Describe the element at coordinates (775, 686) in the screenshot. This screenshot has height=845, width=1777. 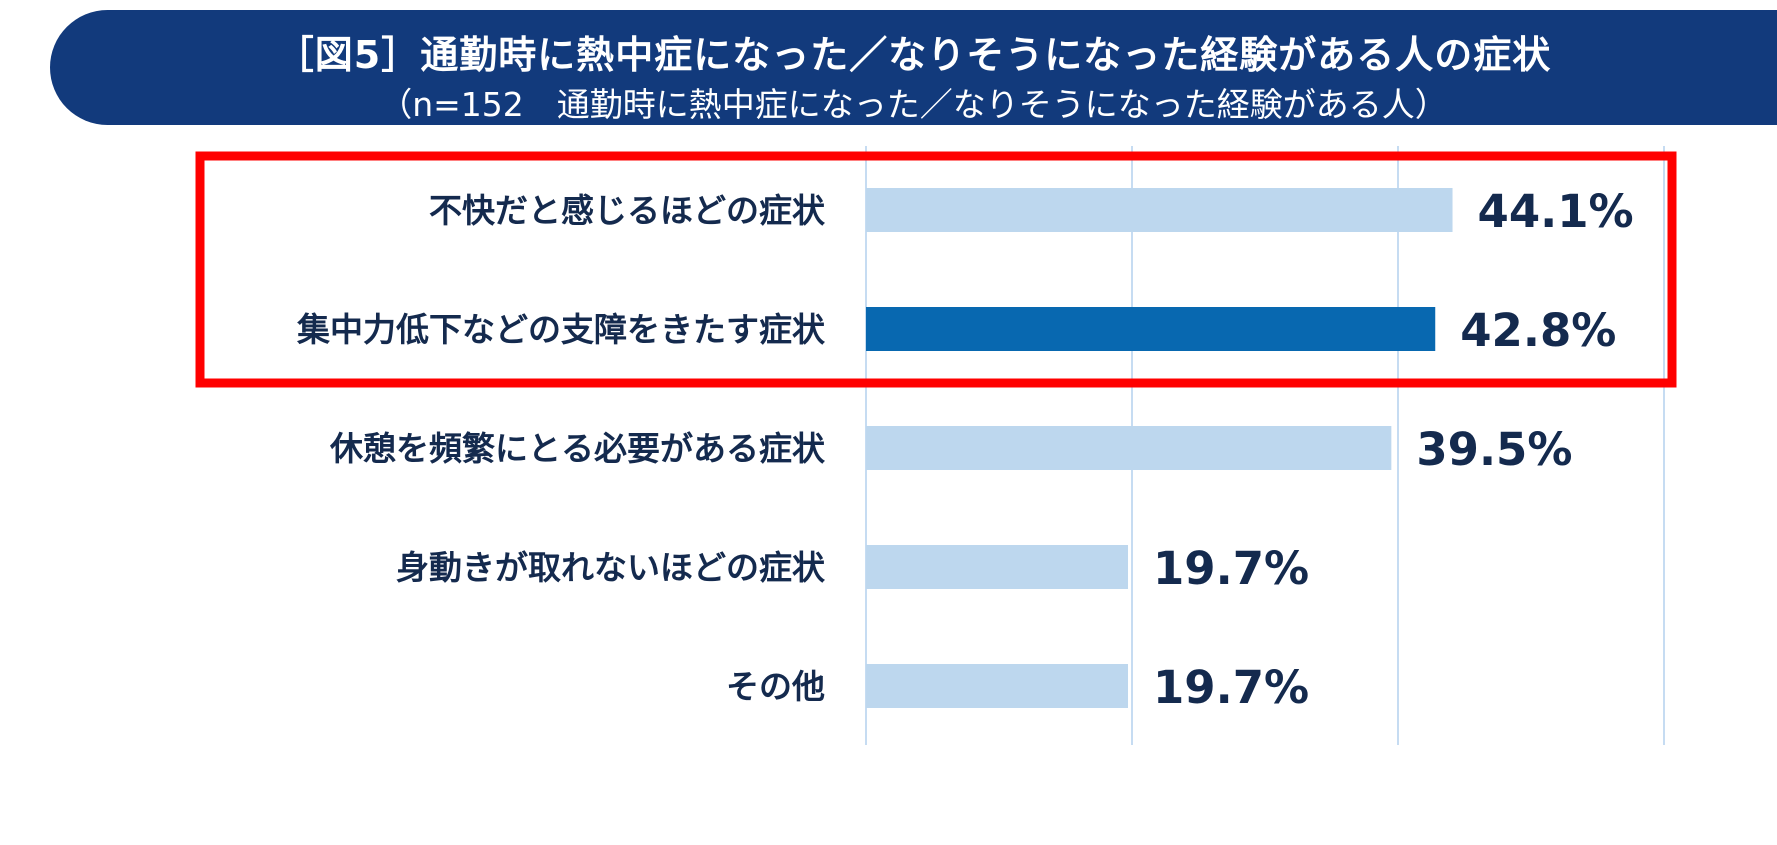
I see `category-label: その他` at that location.